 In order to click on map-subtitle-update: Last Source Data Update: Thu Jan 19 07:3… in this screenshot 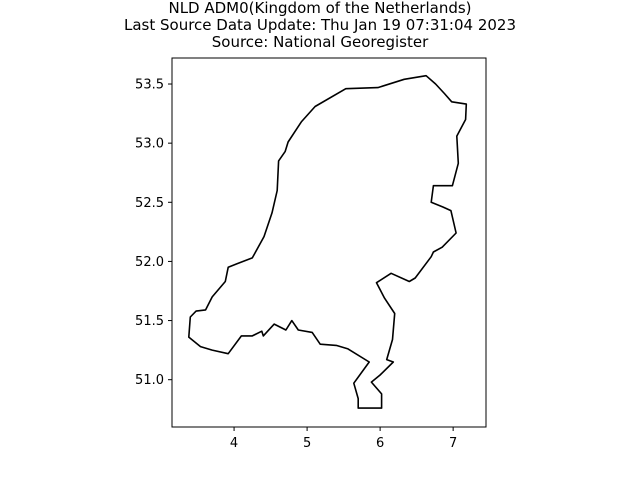, I will do `click(320, 25)`.